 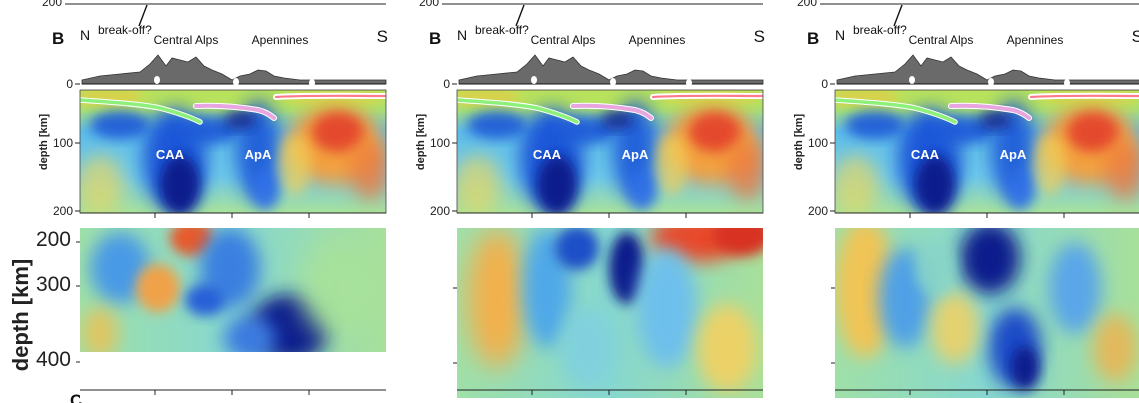 What do you see at coordinates (76, 397) in the screenshot?
I see `bottom-panel-letter: C` at bounding box center [76, 397].